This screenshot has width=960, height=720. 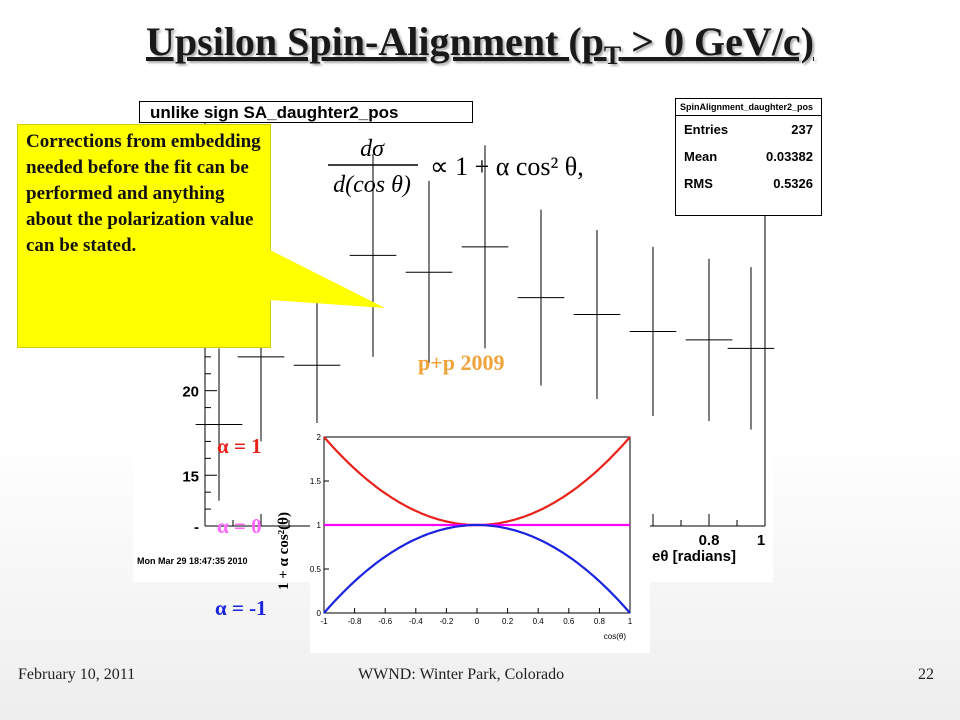 I want to click on stats-value: 0.5326, so click(x=793, y=183).